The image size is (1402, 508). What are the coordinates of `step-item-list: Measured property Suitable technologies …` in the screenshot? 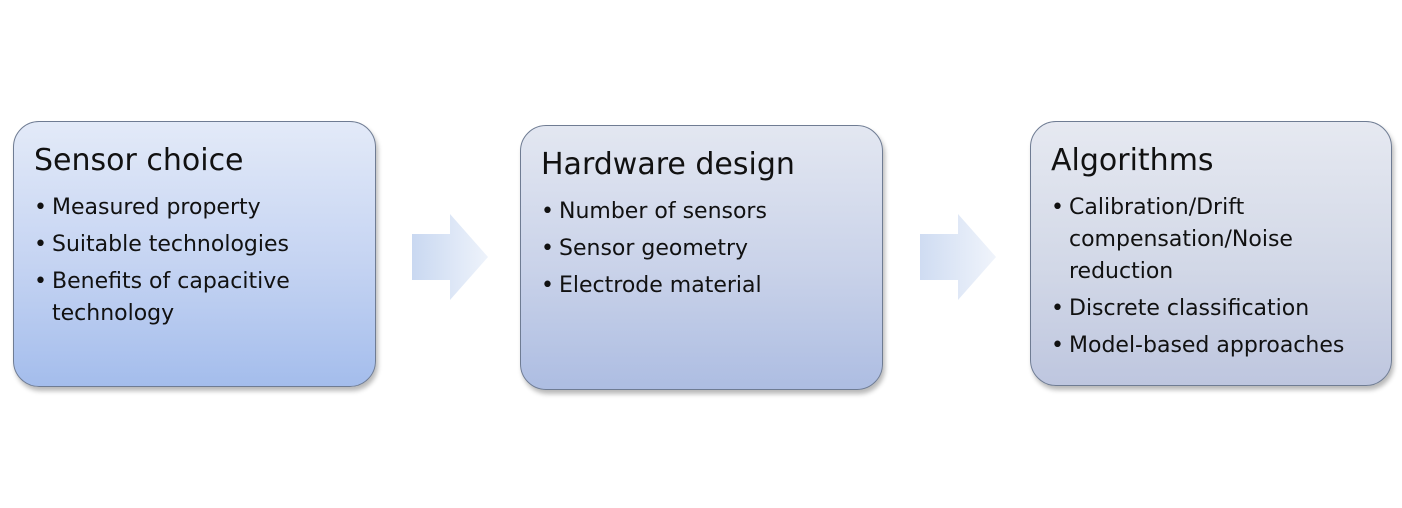 It's located at (195, 261).